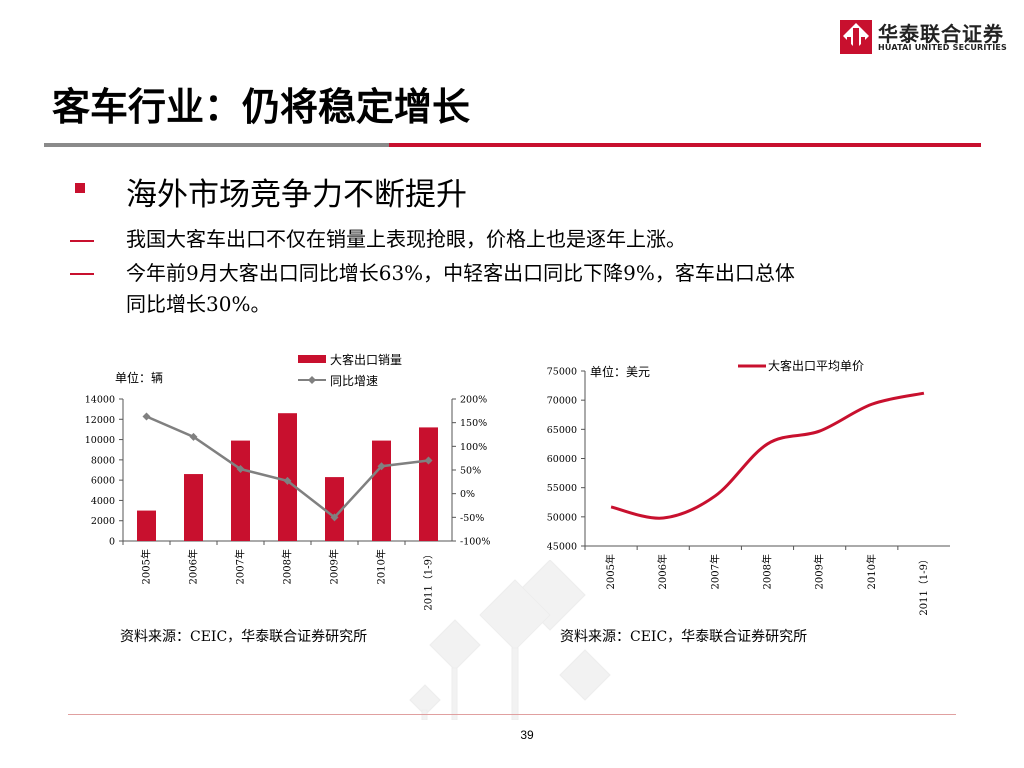 This screenshot has height=768, width=1024. Describe the element at coordinates (562, 517) in the screenshot. I see `y-tick-label: 50000` at that location.